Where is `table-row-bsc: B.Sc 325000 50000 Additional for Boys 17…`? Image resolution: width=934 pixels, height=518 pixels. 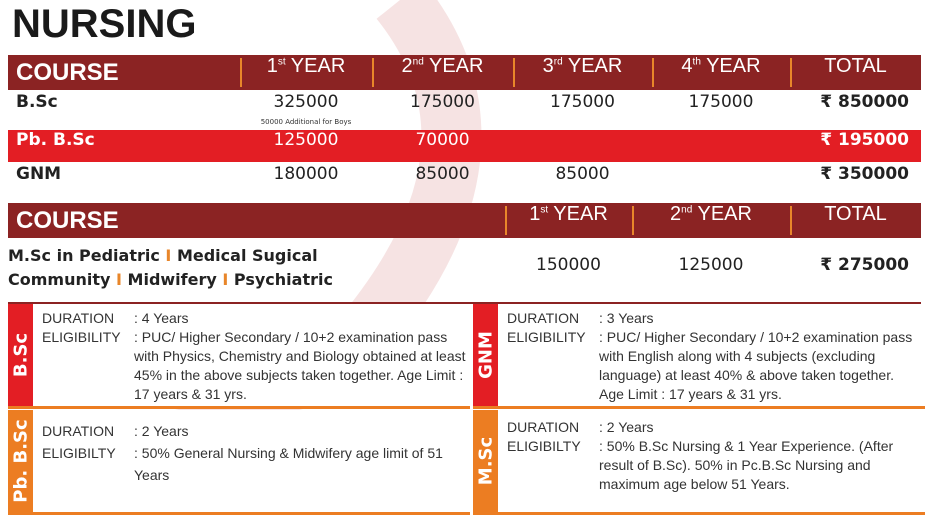
table-row-bsc: B.Sc 325000 50000 Additional for Boys 17… is located at coordinates (464, 110).